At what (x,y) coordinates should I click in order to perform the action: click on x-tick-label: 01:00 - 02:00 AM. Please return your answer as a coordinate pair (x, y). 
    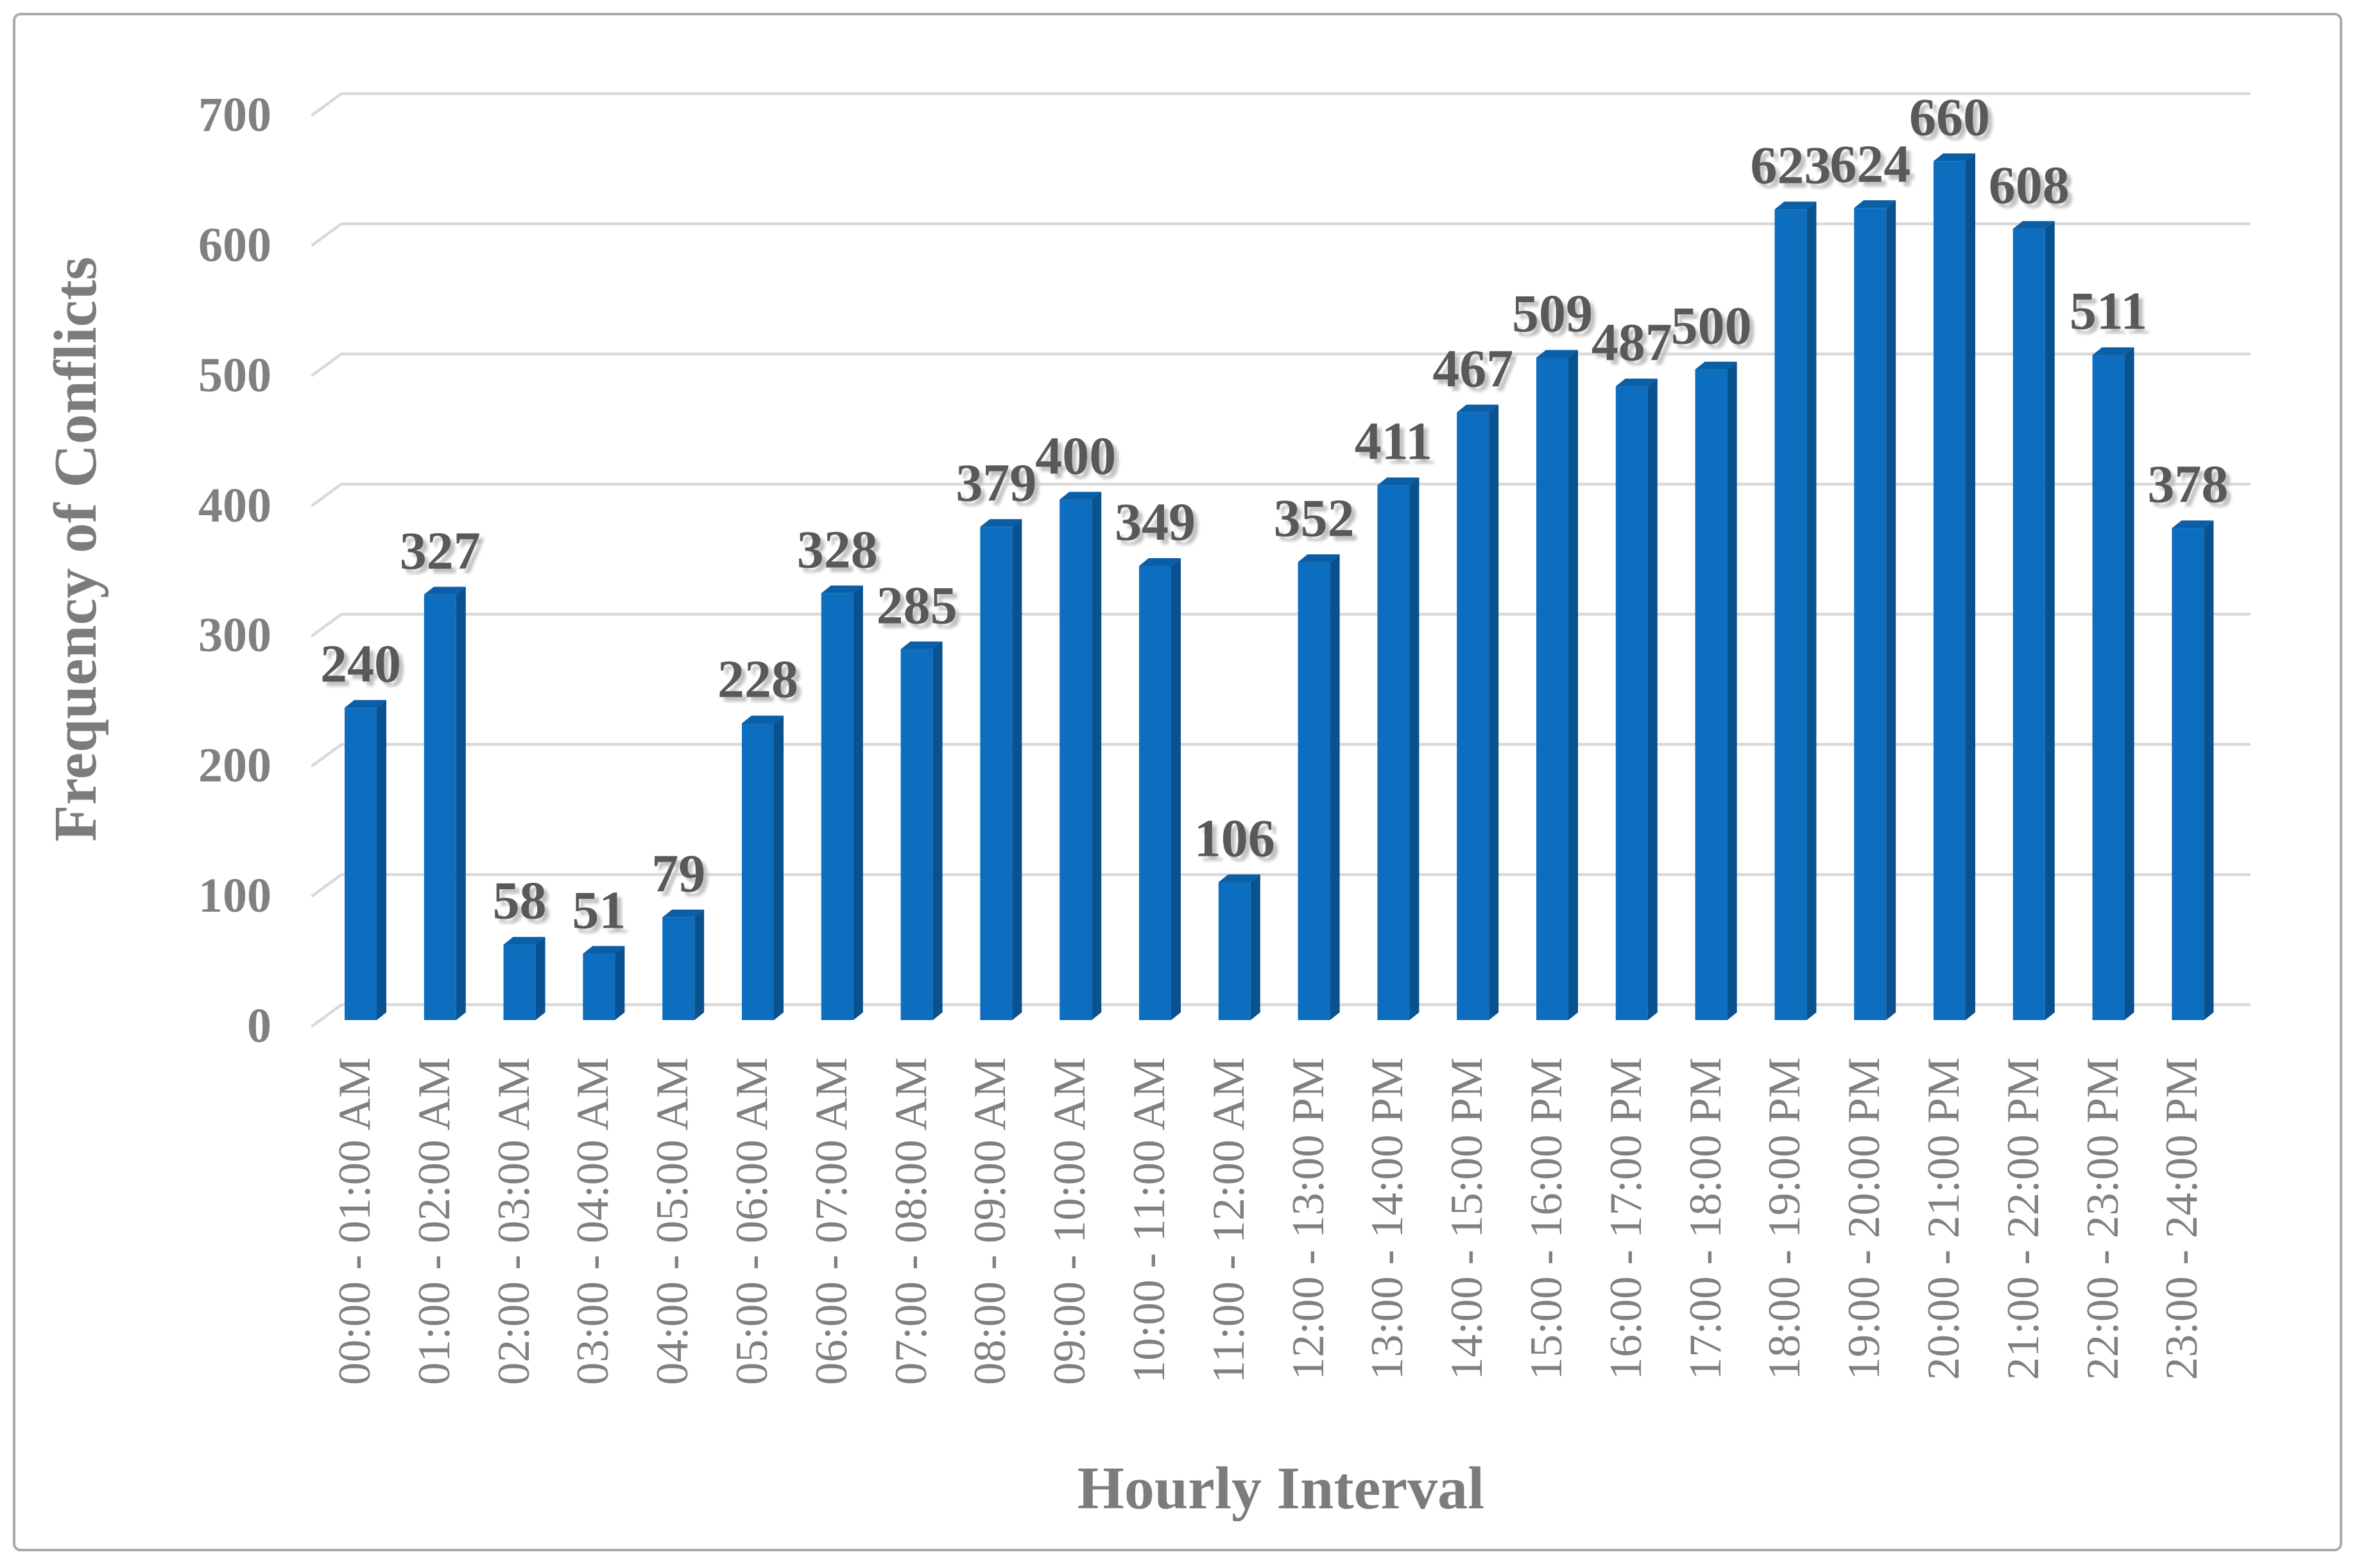
    Looking at the image, I should click on (434, 1221).